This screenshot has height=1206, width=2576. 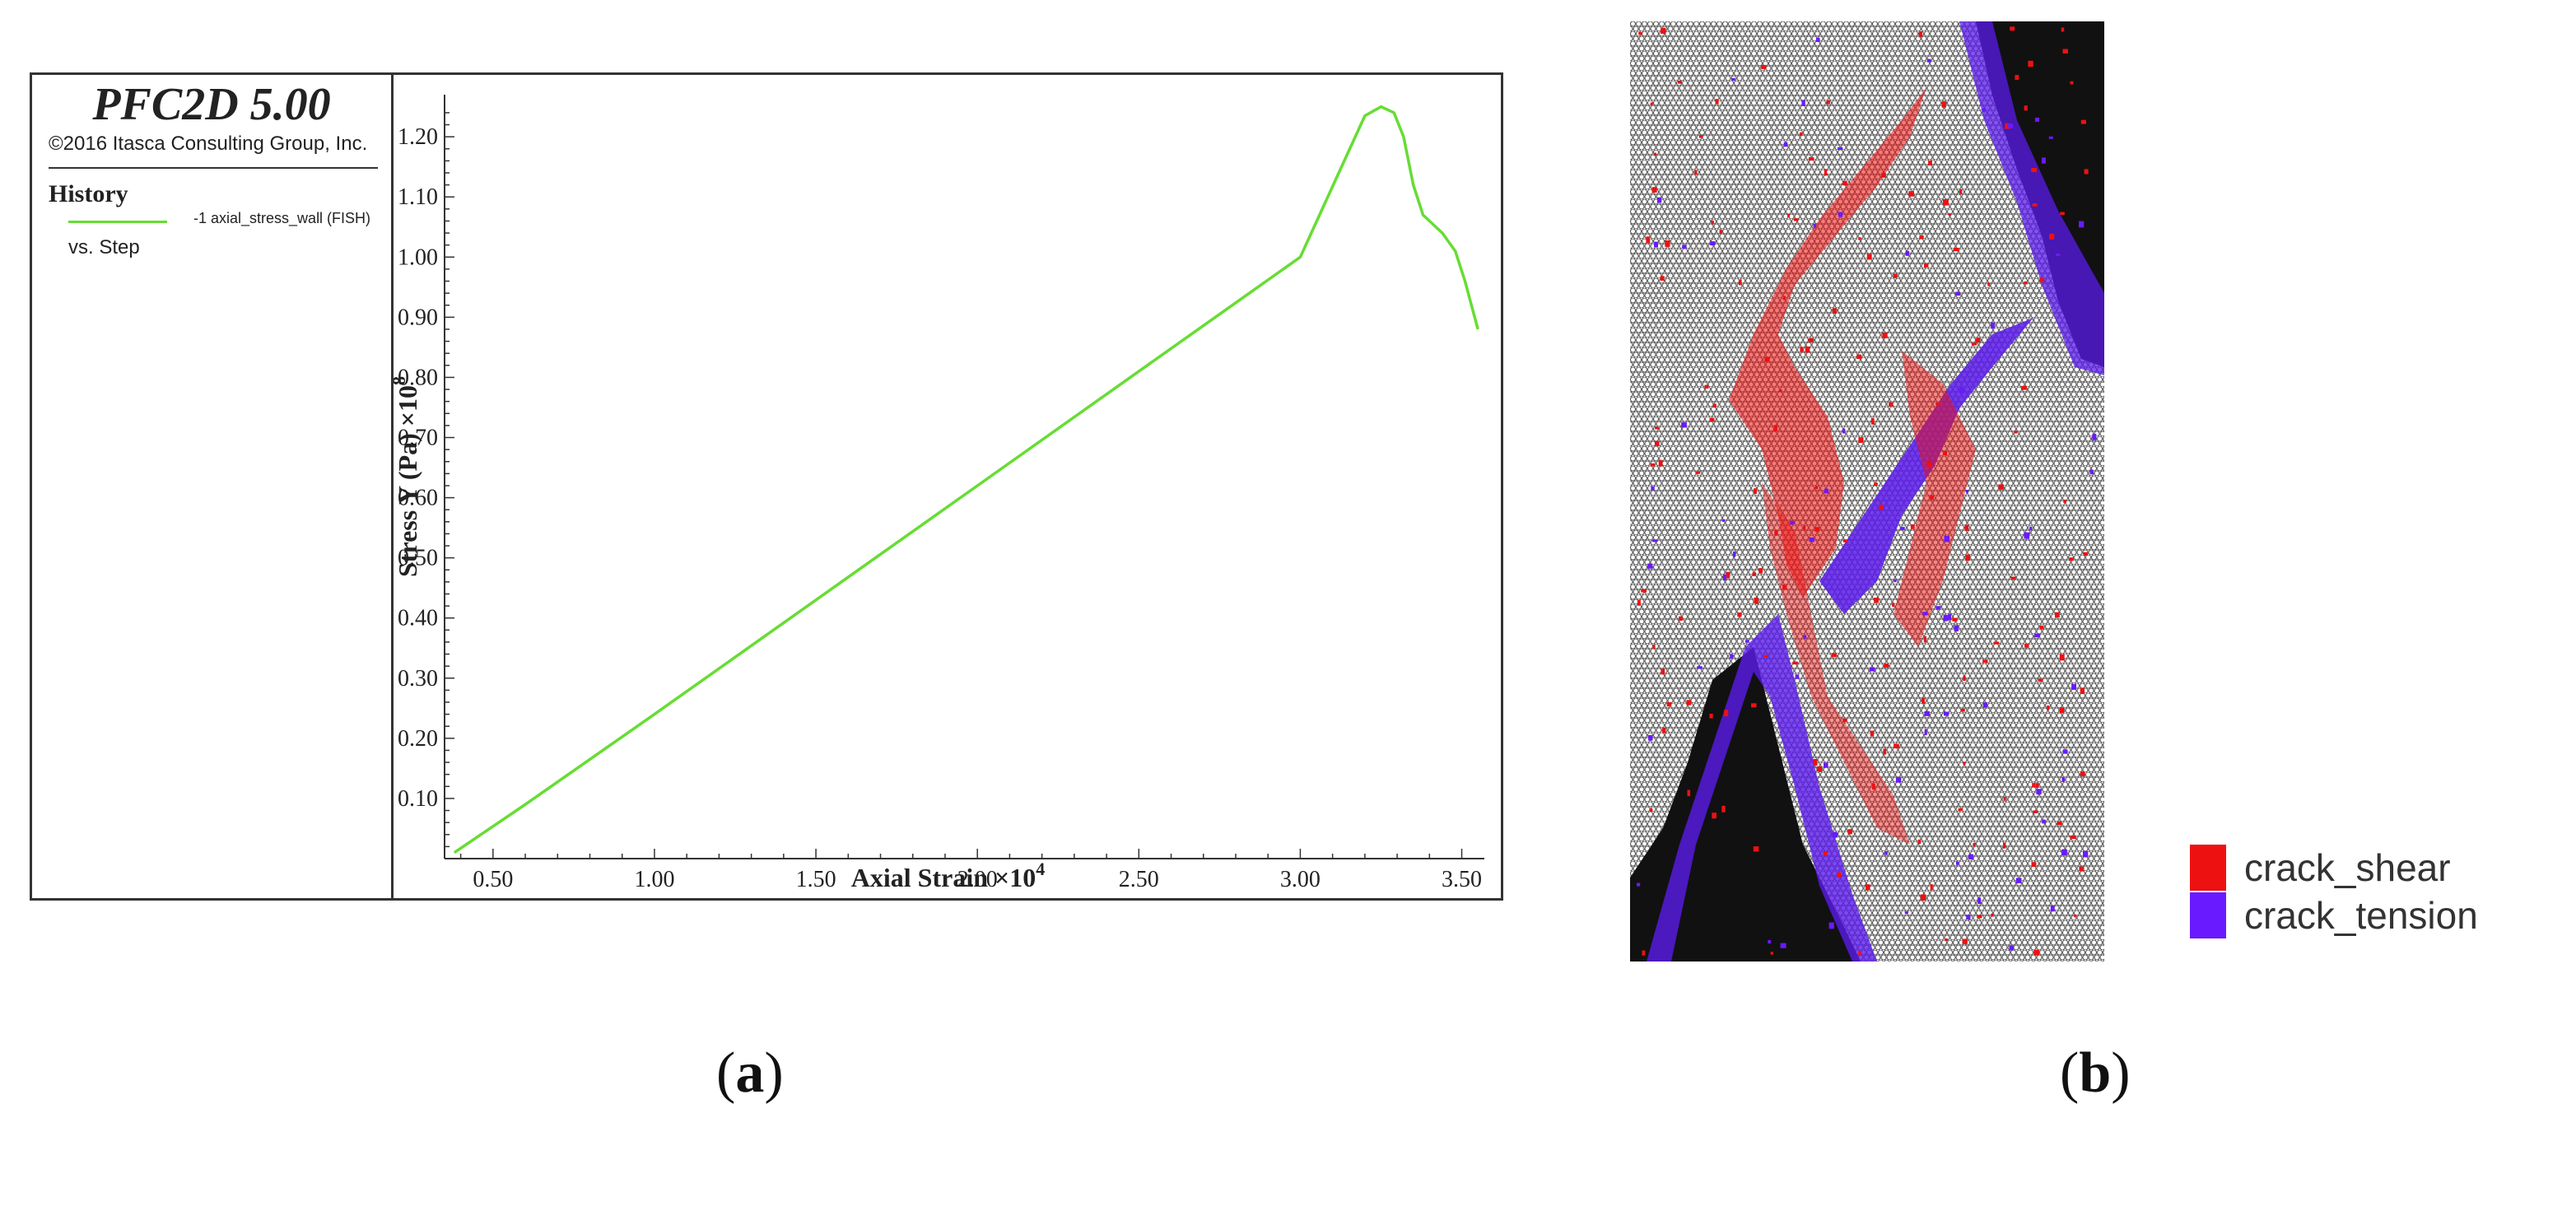 I want to click on crack-shear-swatch, so click(x=2208, y=868).